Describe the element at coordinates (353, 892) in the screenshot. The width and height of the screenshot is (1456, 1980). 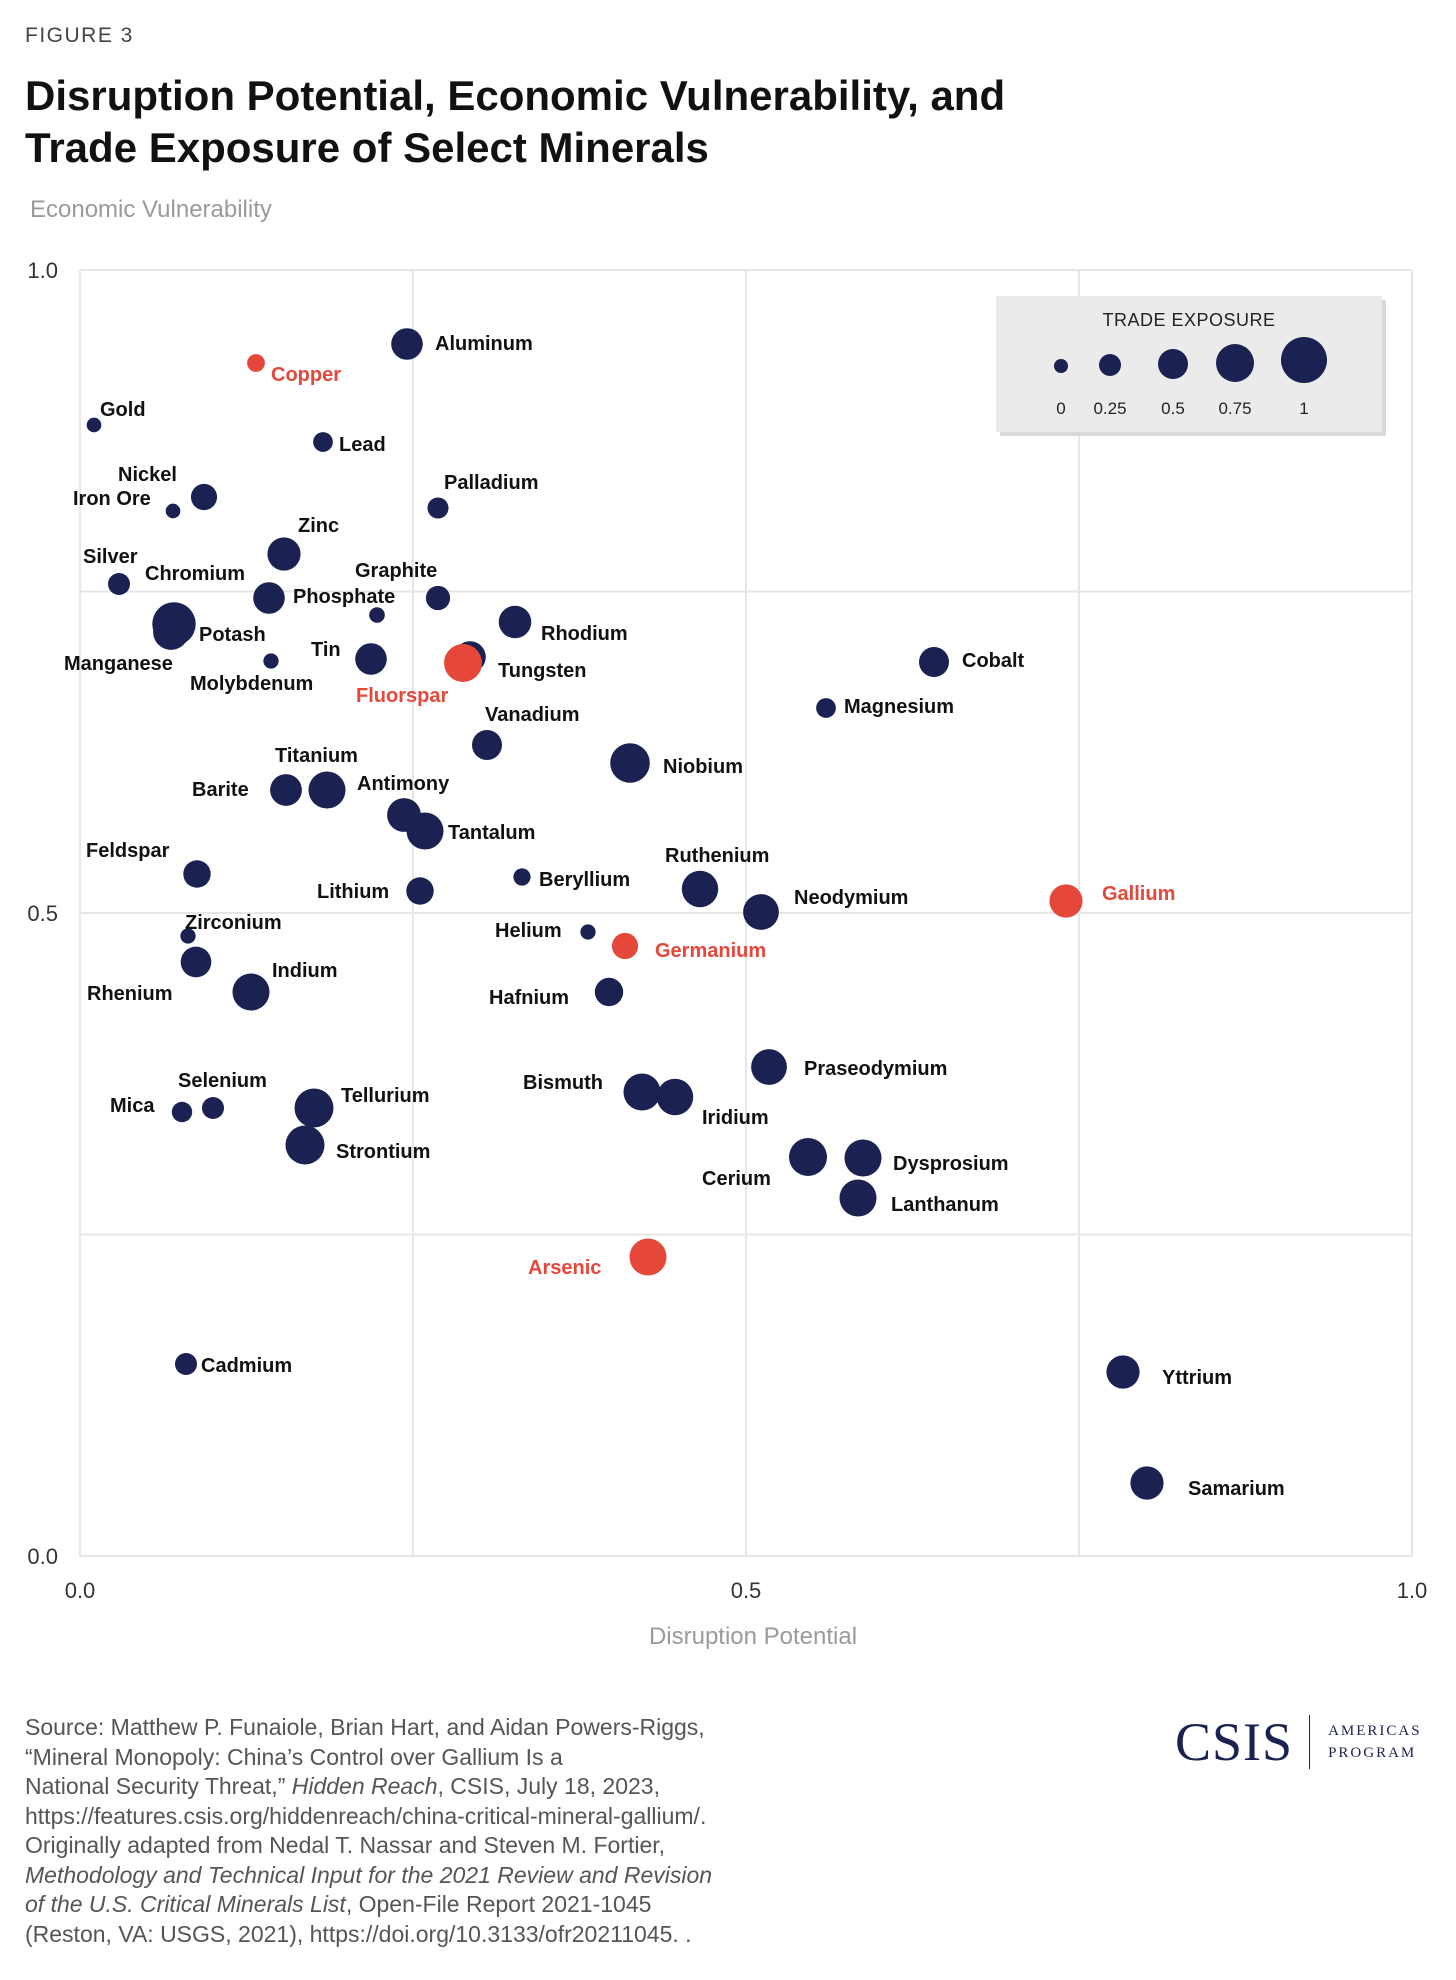
I see `bubble-label: Lithium` at that location.